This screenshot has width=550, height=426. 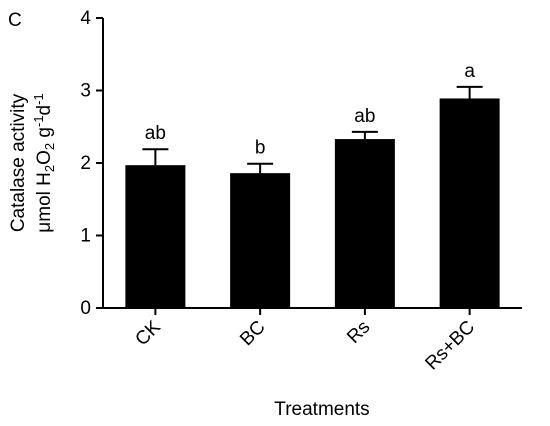 What do you see at coordinates (253, 334) in the screenshot?
I see `x-tick-label: BC` at bounding box center [253, 334].